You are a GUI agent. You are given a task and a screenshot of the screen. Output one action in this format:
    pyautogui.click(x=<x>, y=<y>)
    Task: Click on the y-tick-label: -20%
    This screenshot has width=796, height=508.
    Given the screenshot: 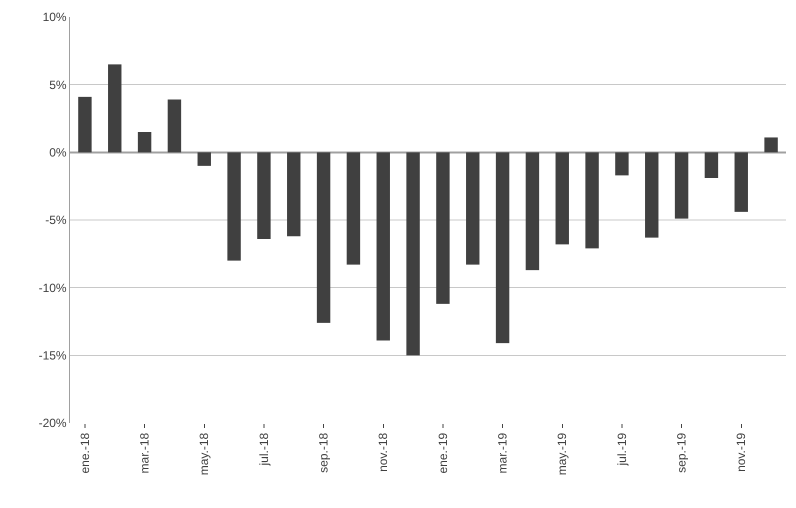 What is the action you would take?
    pyautogui.click(x=52, y=423)
    